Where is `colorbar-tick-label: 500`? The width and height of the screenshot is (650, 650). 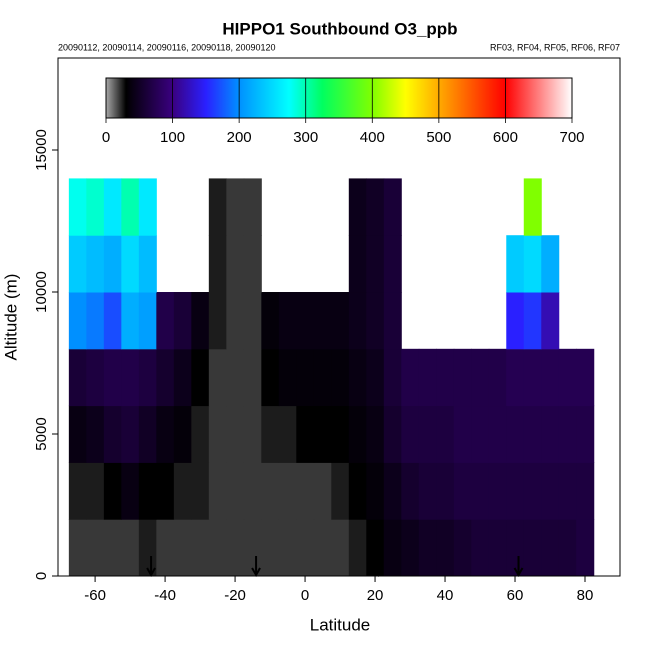
colorbar-tick-label: 500 is located at coordinates (438, 137).